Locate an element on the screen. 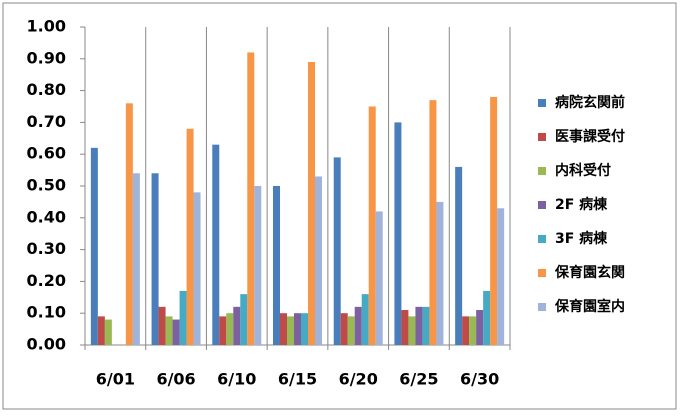 The width and height of the screenshot is (681, 418). y-tick-label: 0.10 is located at coordinates (46, 312).